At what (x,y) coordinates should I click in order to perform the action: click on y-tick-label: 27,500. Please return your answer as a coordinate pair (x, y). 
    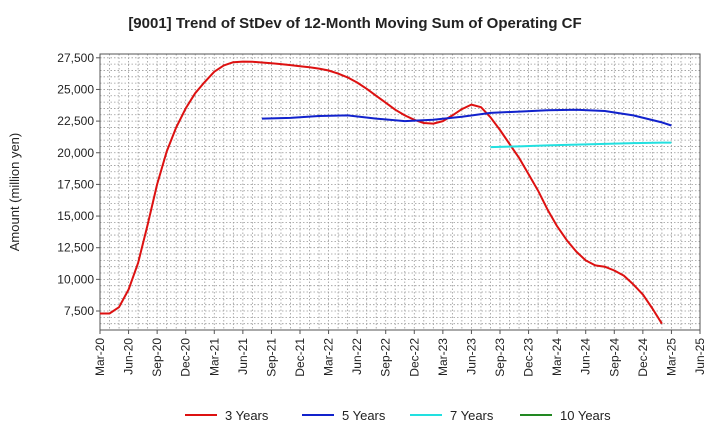
    Looking at the image, I should click on (75, 58).